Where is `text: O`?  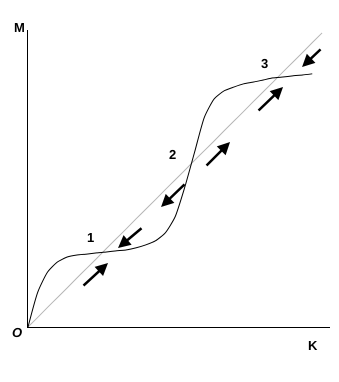 text: O is located at coordinates (17, 332).